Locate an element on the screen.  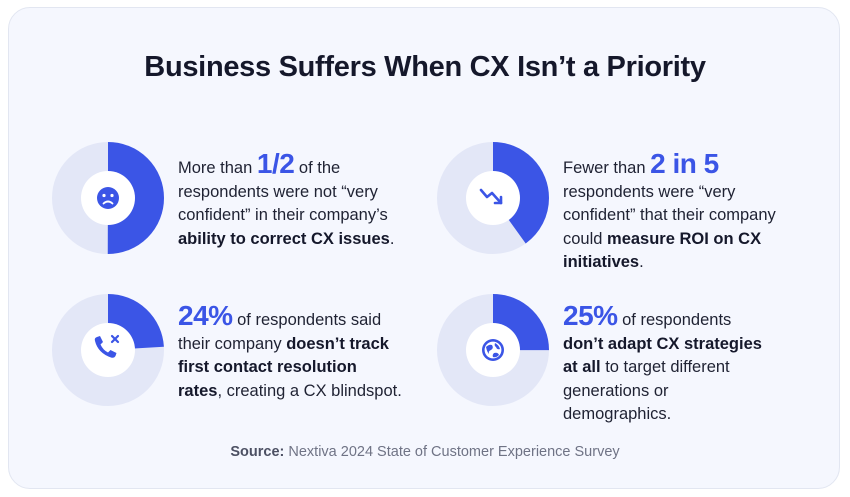
stat-bold: don’t adapt CX strategies at all is located at coordinates (662, 355).